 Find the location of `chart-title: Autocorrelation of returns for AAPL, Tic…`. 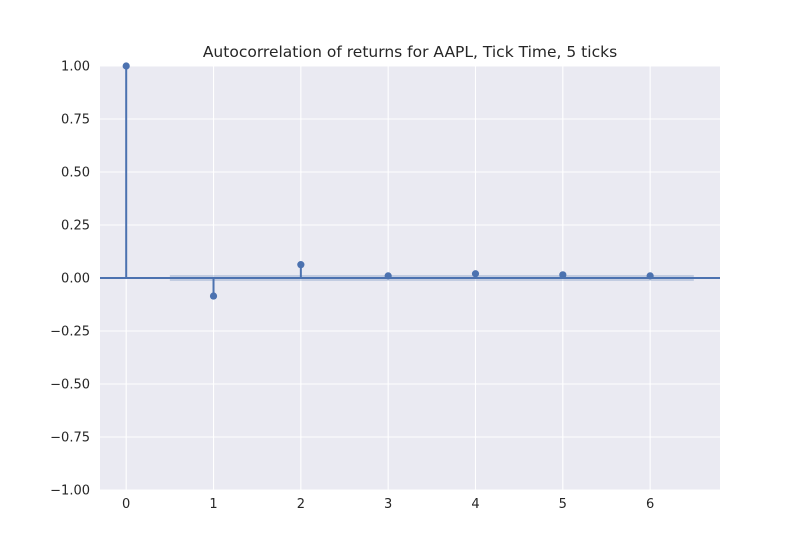

chart-title: Autocorrelation of returns for AAPL, Tic… is located at coordinates (410, 52).